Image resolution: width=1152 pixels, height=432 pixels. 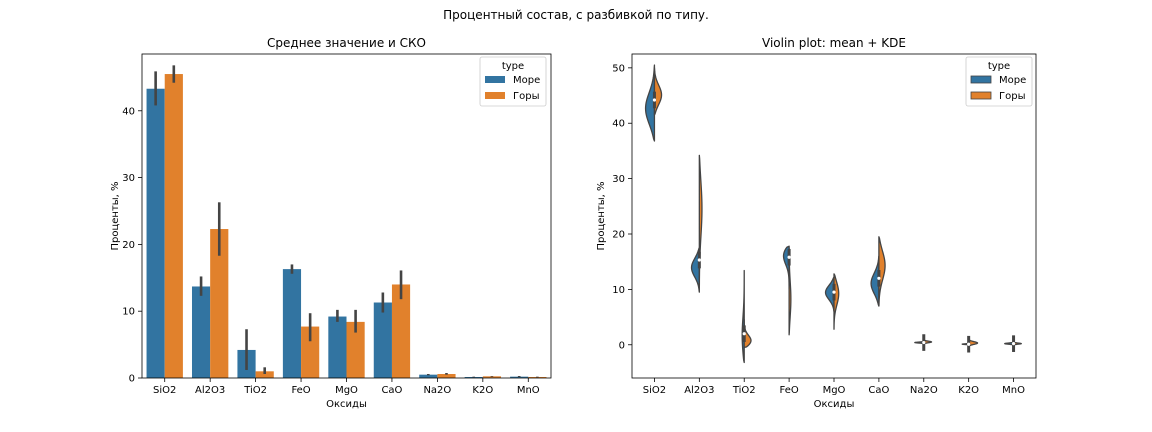 What do you see at coordinates (834, 43) in the screenshot?
I see `violin-chart-title: Violin plot: mean + KDE` at bounding box center [834, 43].